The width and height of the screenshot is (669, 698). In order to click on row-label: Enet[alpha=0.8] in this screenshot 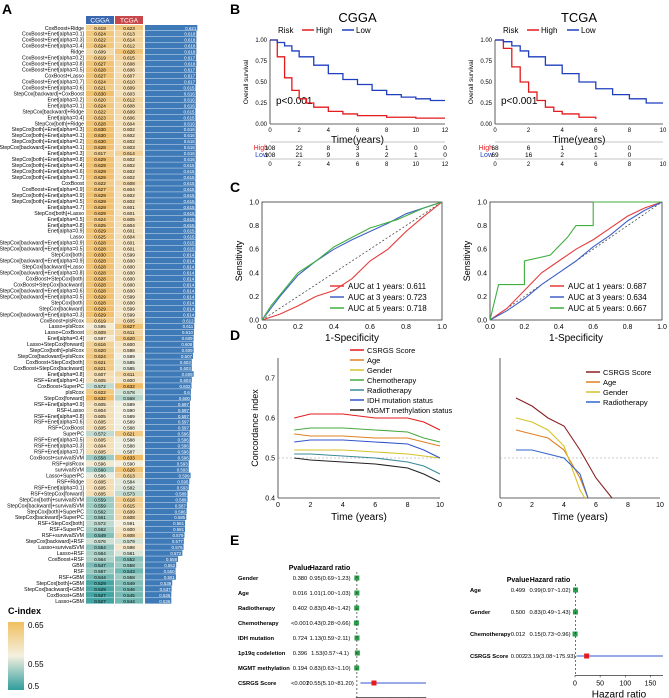, I will do `click(66, 375)`.